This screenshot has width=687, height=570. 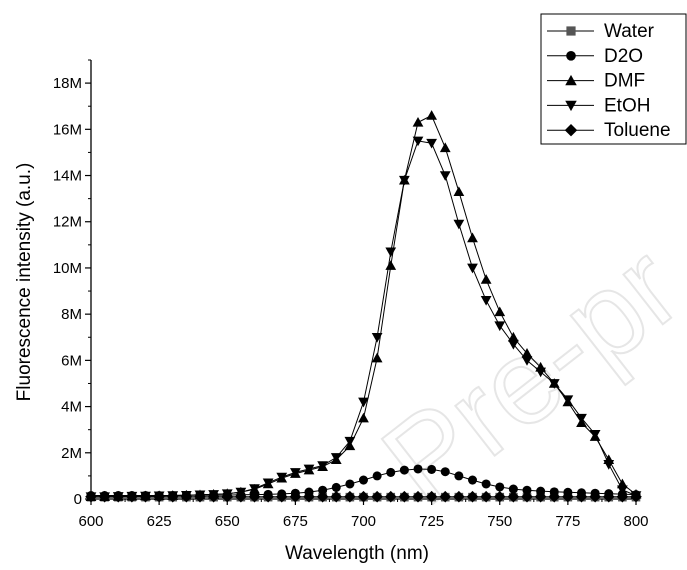 I want to click on x-tick-label: 675, so click(x=295, y=521).